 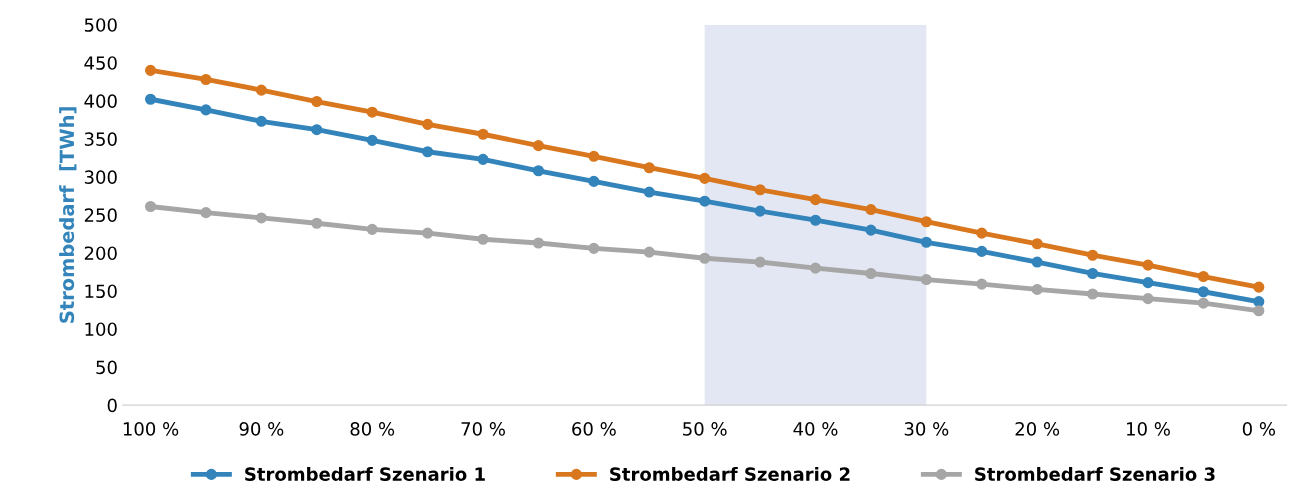 What do you see at coordinates (151, 429) in the screenshot?
I see `x-tick-label: 100 %` at bounding box center [151, 429].